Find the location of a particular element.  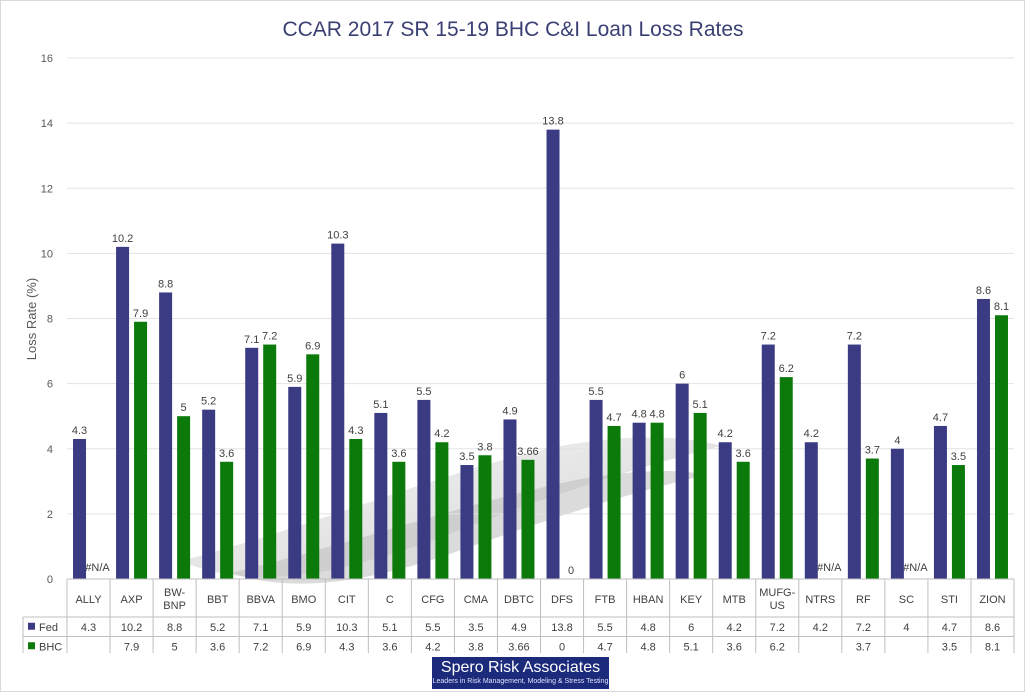

y-tick-label: 8 is located at coordinates (50, 320).